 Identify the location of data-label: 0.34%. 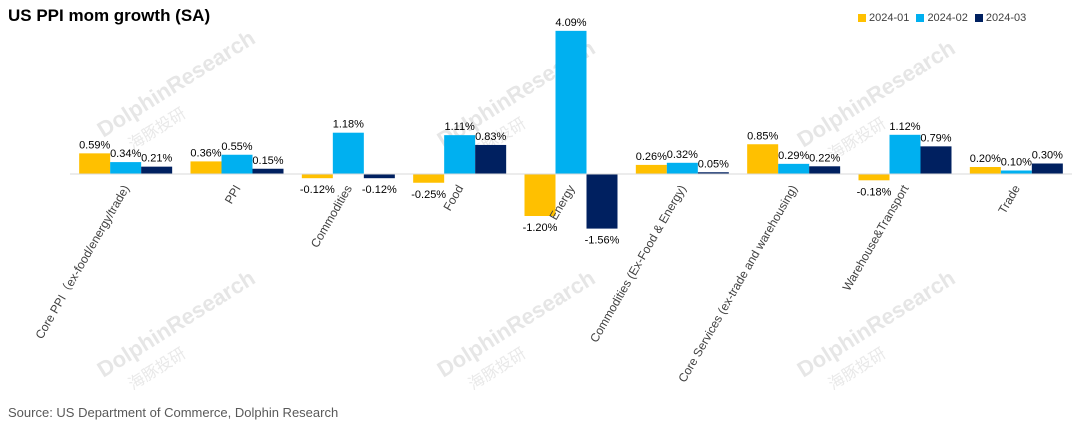
(125, 154).